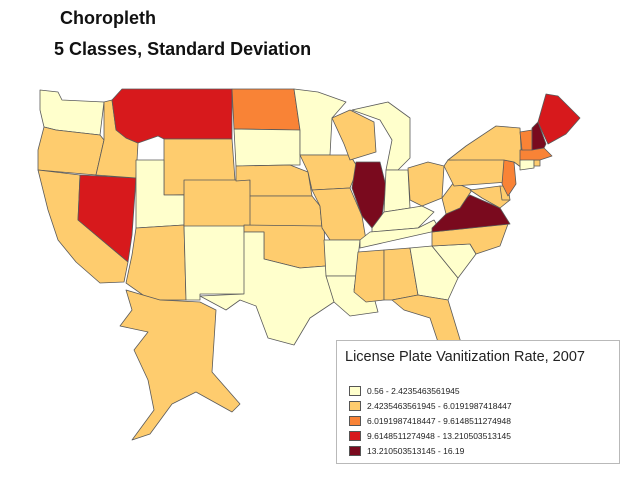  I want to click on state-wi, so click(354, 135).